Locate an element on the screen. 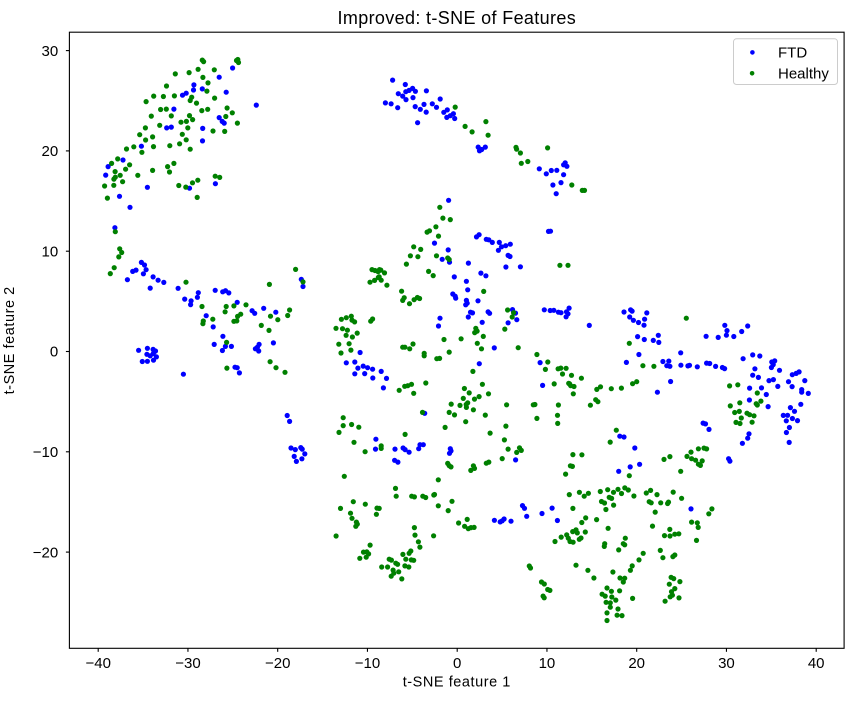 This screenshot has height=701, width=853. svg-text: FTD is located at coordinates (792, 53).